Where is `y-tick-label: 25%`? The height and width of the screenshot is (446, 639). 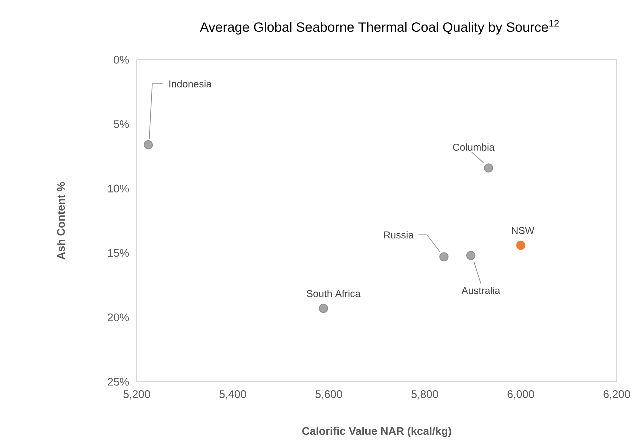 y-tick-label: 25% is located at coordinates (119, 382).